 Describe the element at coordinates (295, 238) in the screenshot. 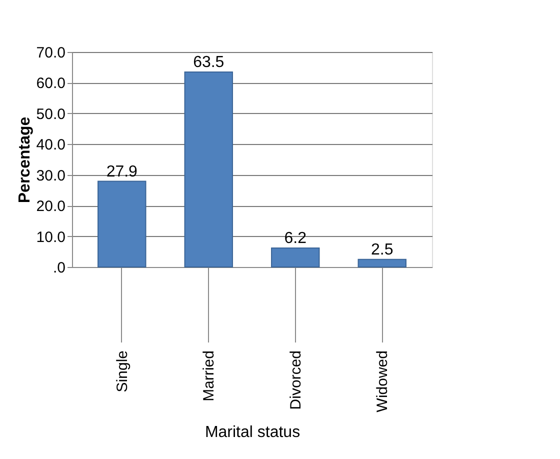

I see `data-label: 6.2` at that location.